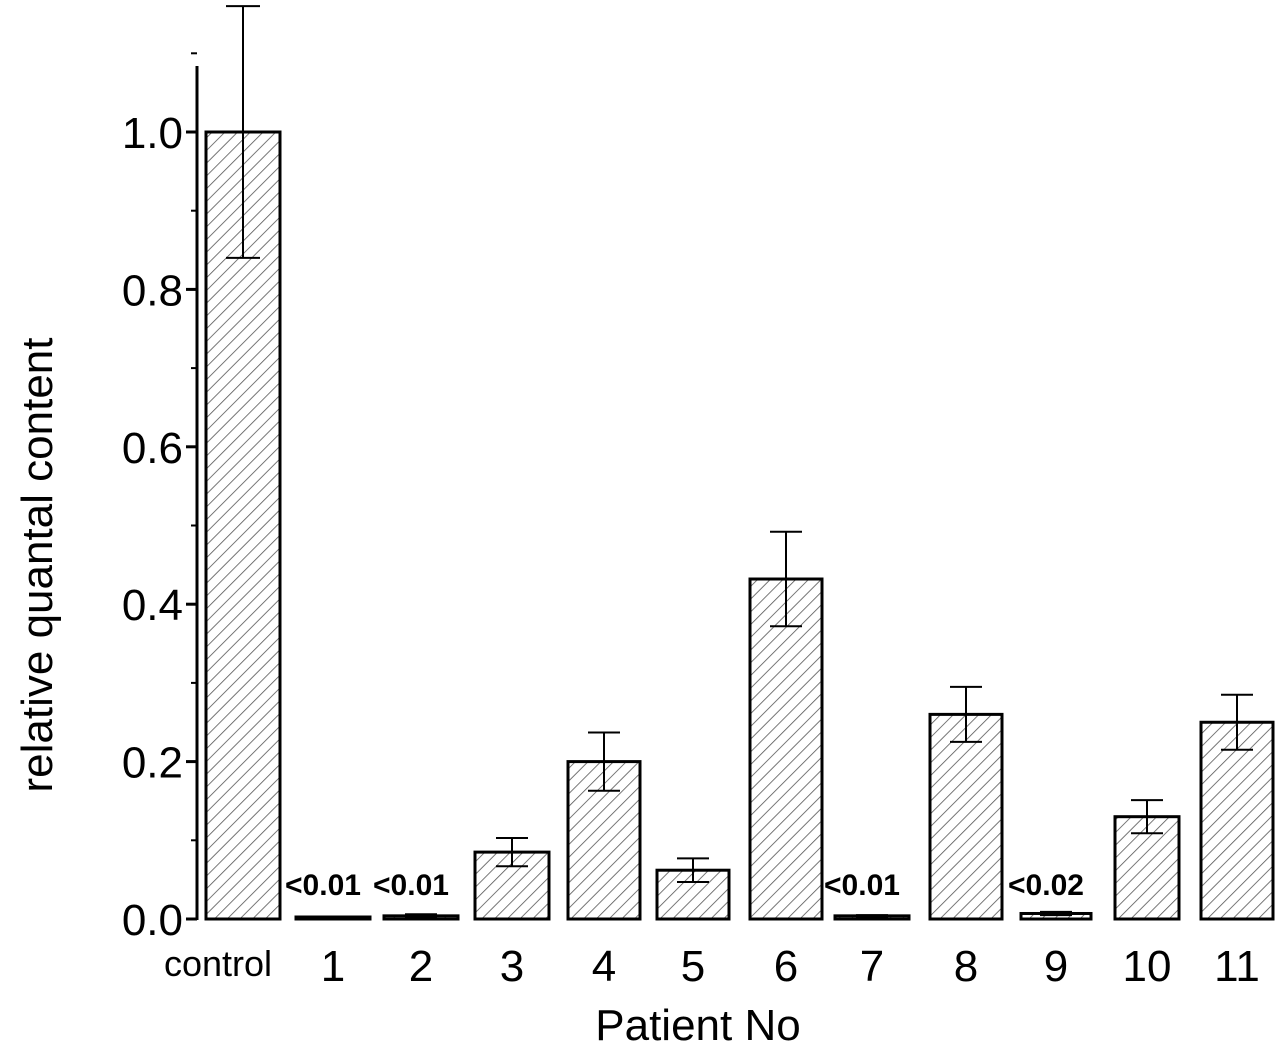 The width and height of the screenshot is (1280, 1051). Describe the element at coordinates (37, 565) in the screenshot. I see `y-axis-title: relative quantal content` at that location.